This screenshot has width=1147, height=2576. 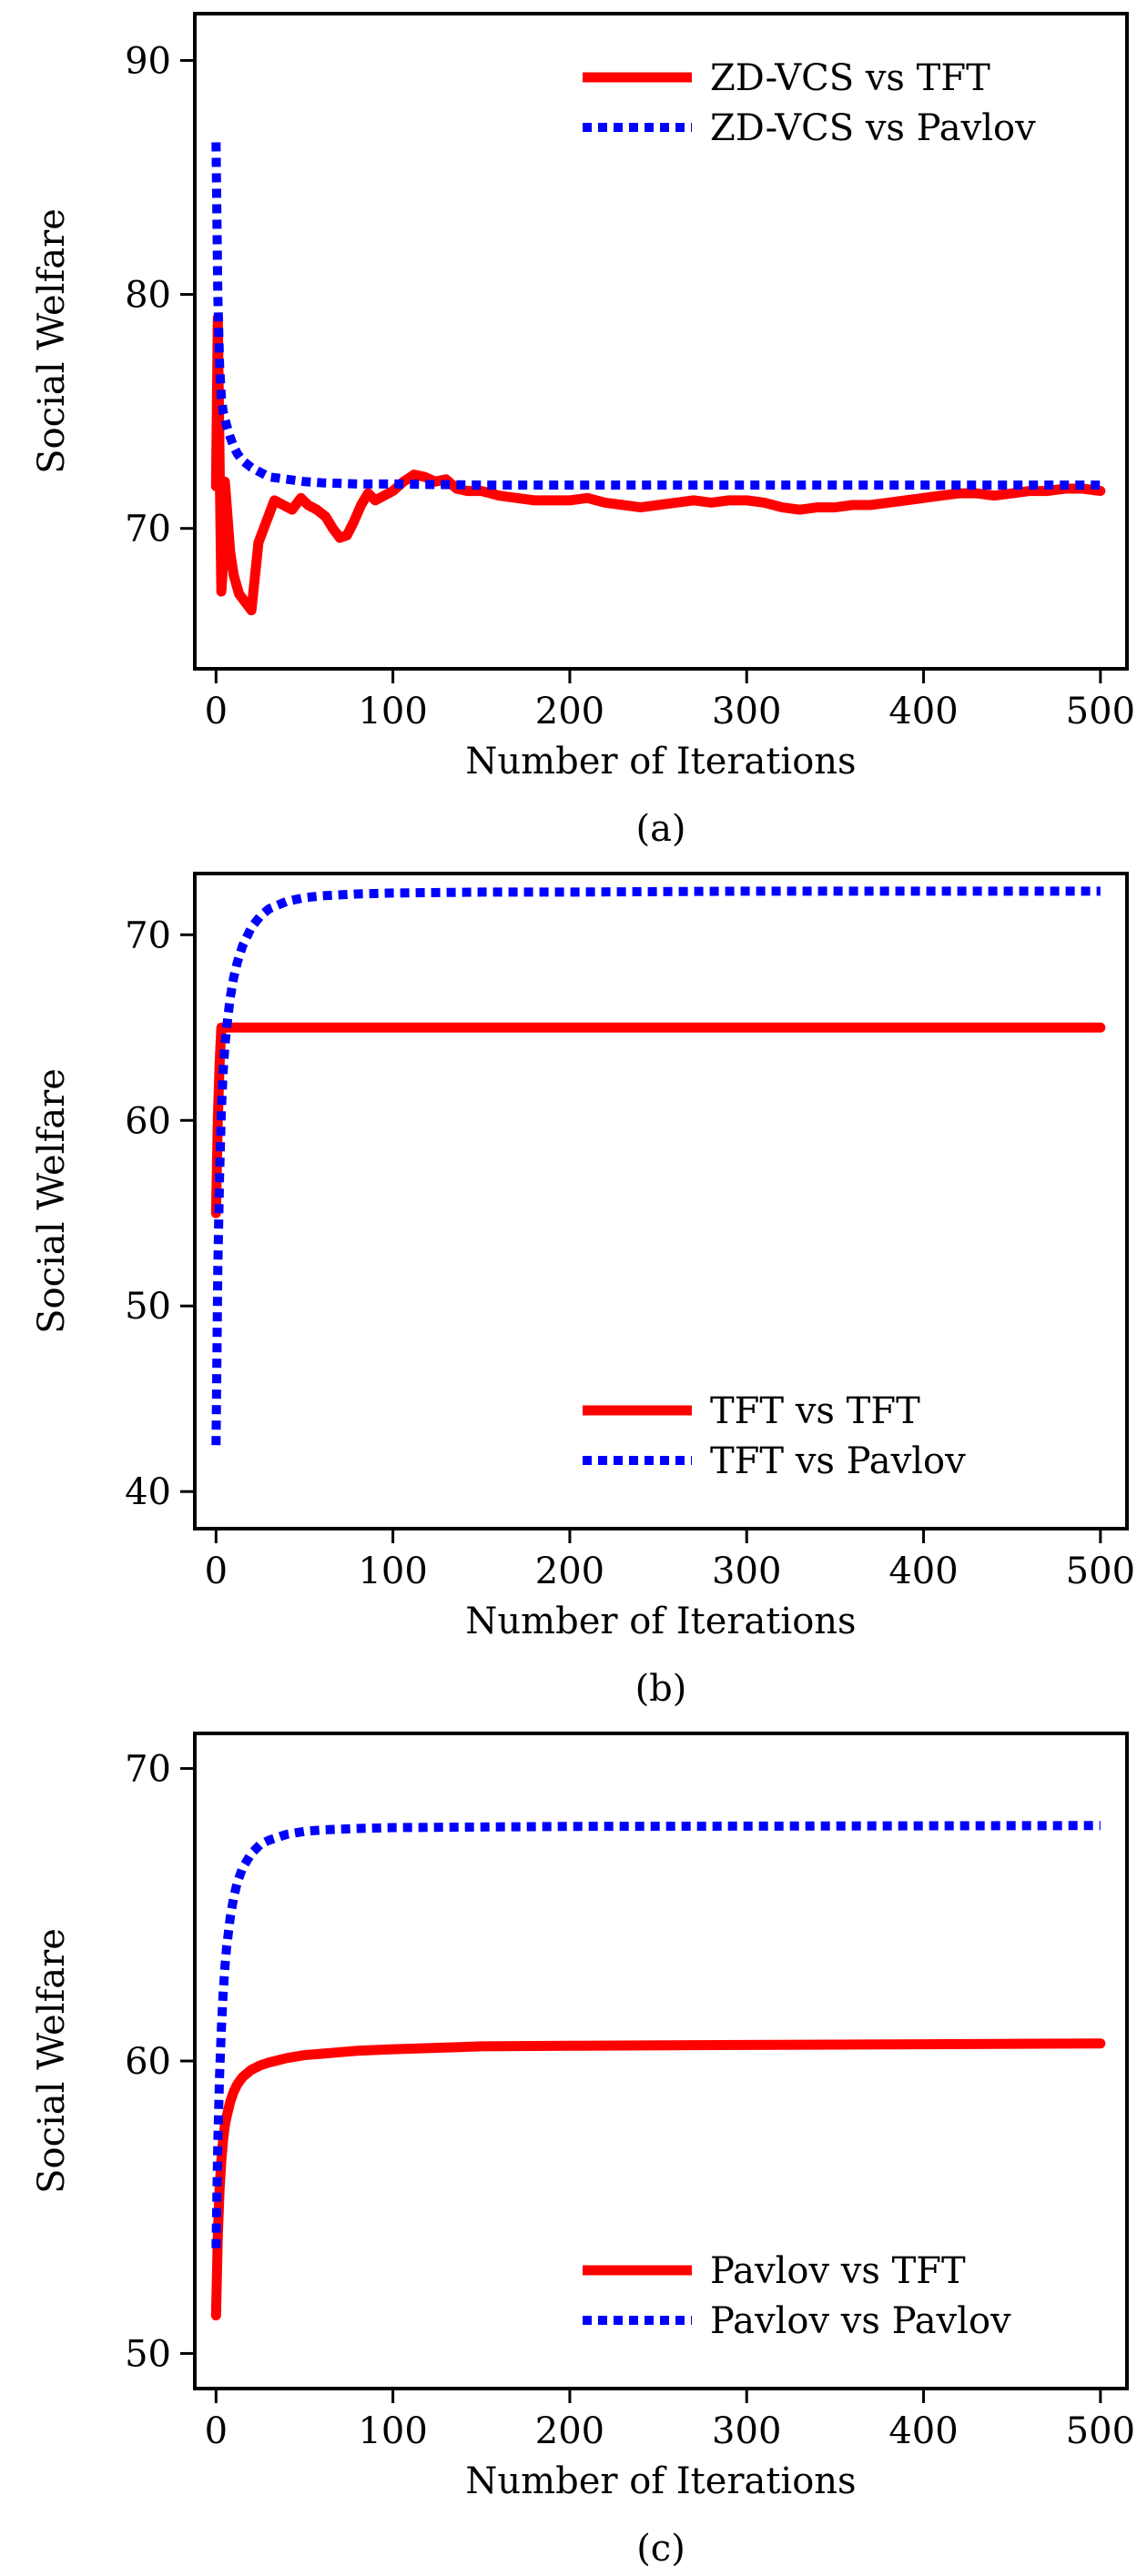 What do you see at coordinates (148, 61) in the screenshot?
I see `y-tick-label: 90` at bounding box center [148, 61].